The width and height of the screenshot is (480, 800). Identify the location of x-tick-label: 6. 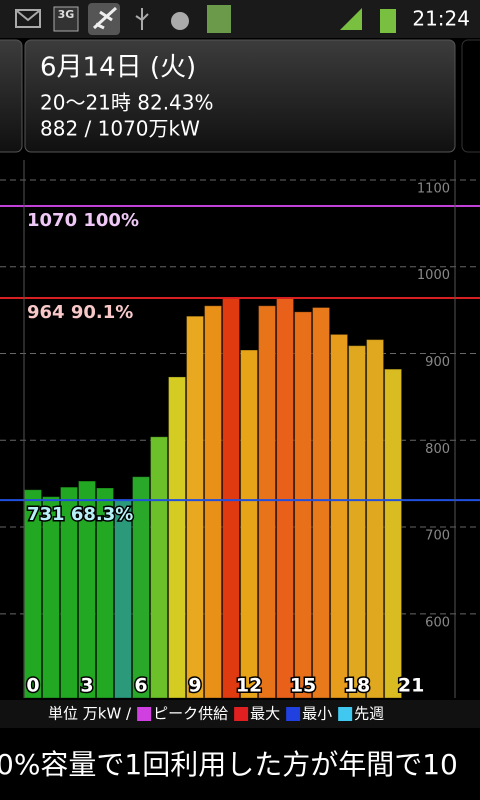
(140, 686).